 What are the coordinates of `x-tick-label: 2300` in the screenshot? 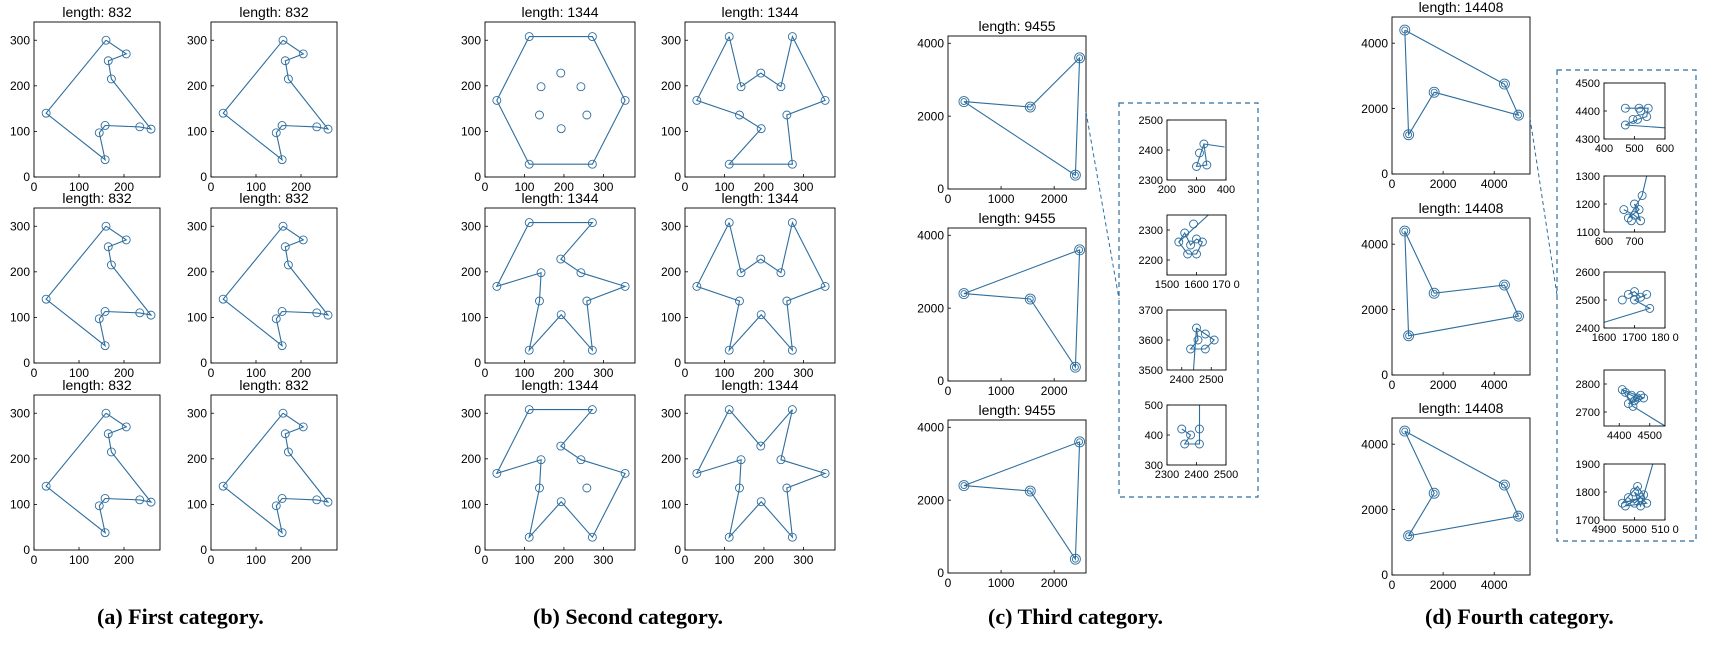 It's located at (1167, 475).